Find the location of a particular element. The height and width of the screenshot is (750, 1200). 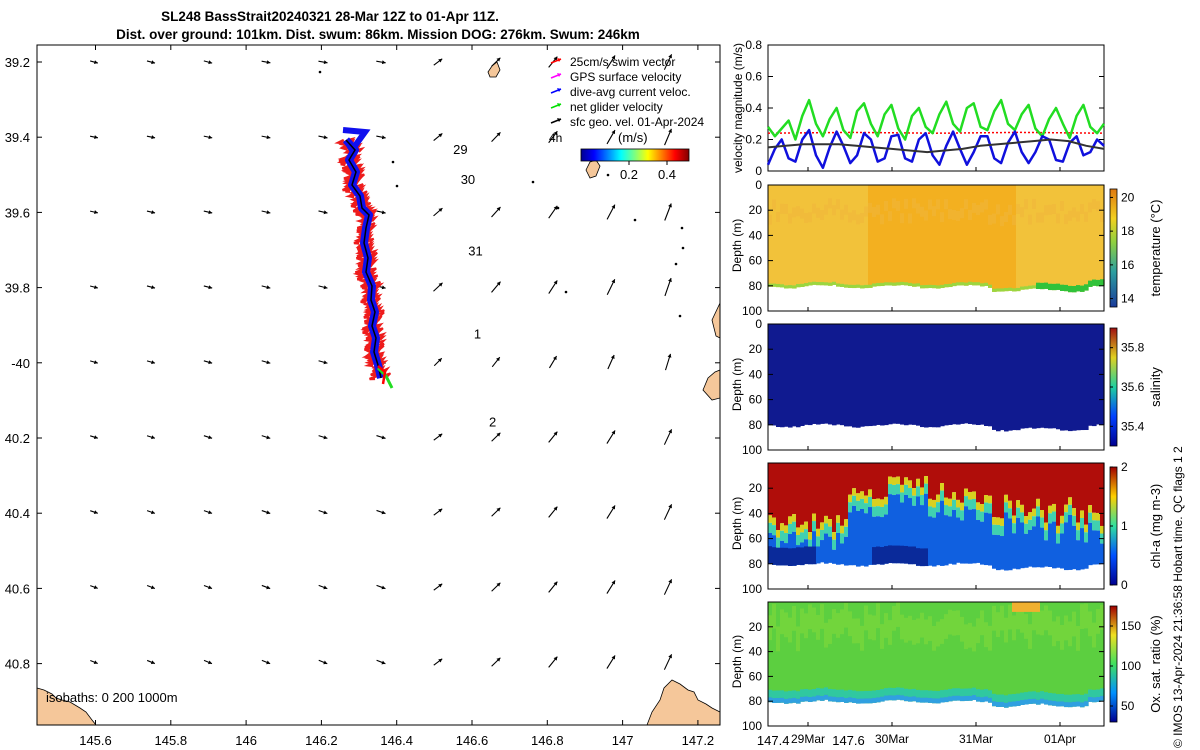

section-y-tick-label: 20 is located at coordinates (756, 488).